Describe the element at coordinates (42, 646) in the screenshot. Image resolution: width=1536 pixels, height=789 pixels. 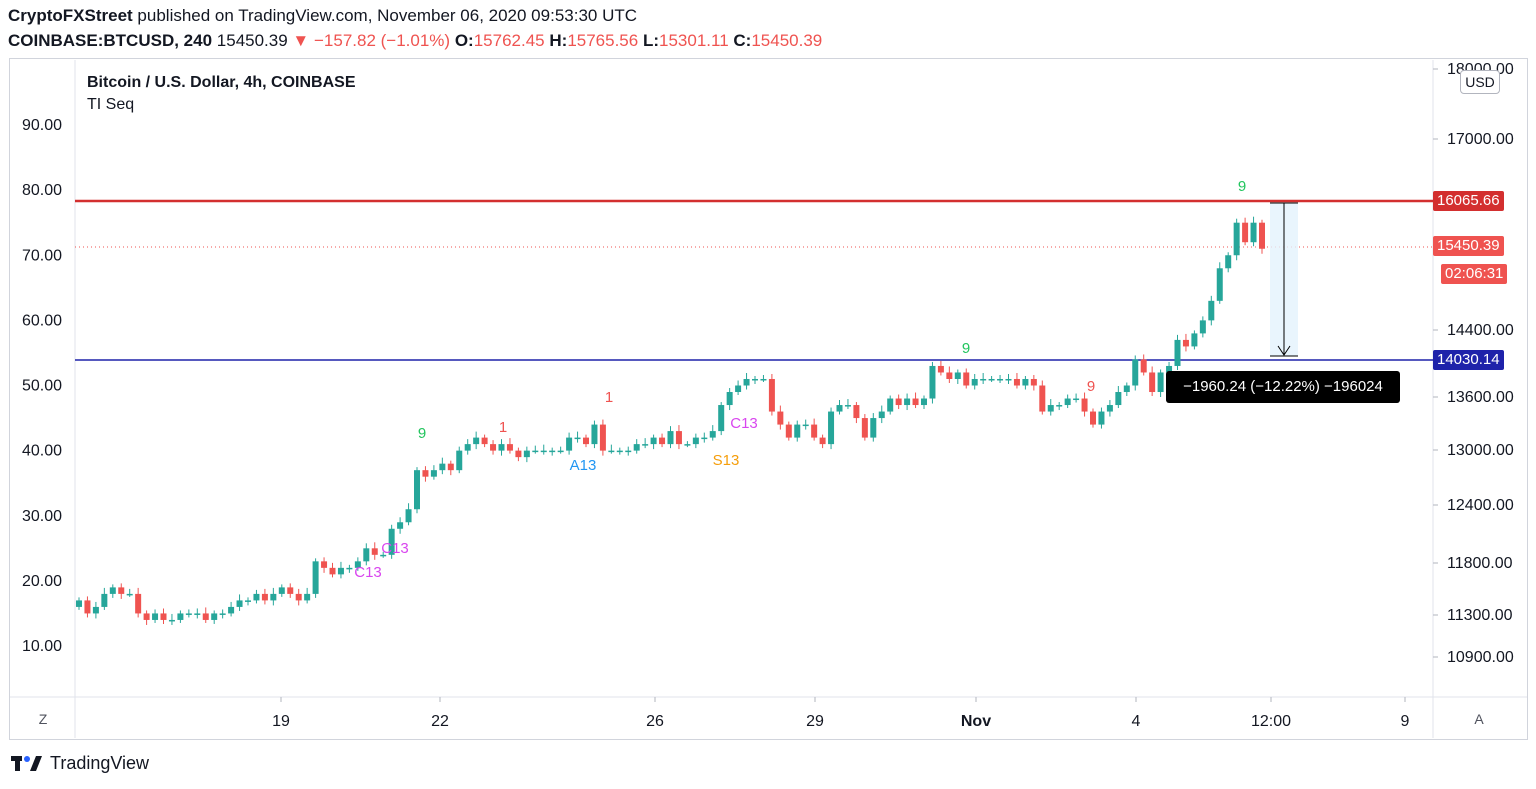
I see `left-axis-tick-label: 10.00` at that location.